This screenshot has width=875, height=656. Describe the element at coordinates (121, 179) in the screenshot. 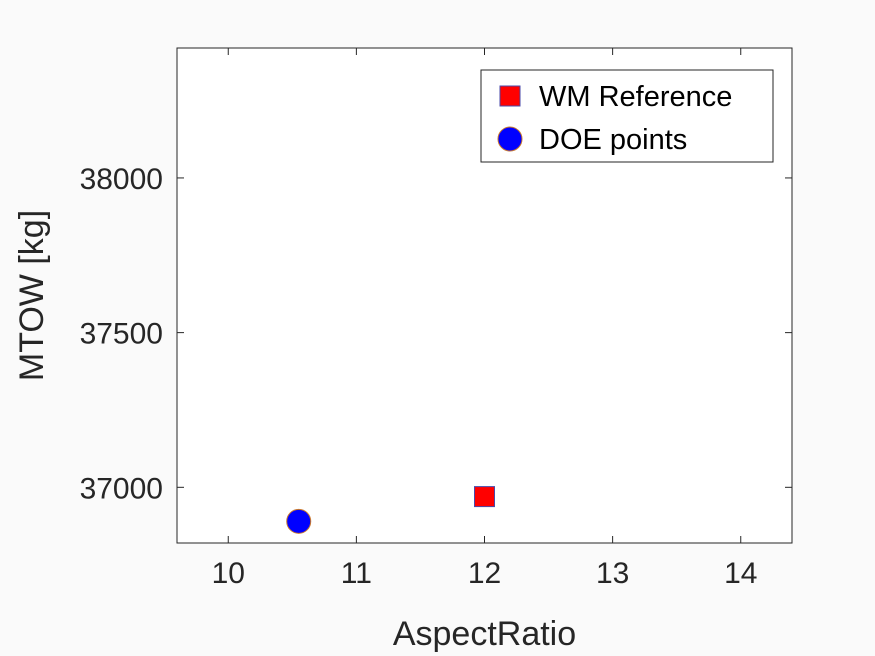

I see `y-tick-label: 38000` at that location.